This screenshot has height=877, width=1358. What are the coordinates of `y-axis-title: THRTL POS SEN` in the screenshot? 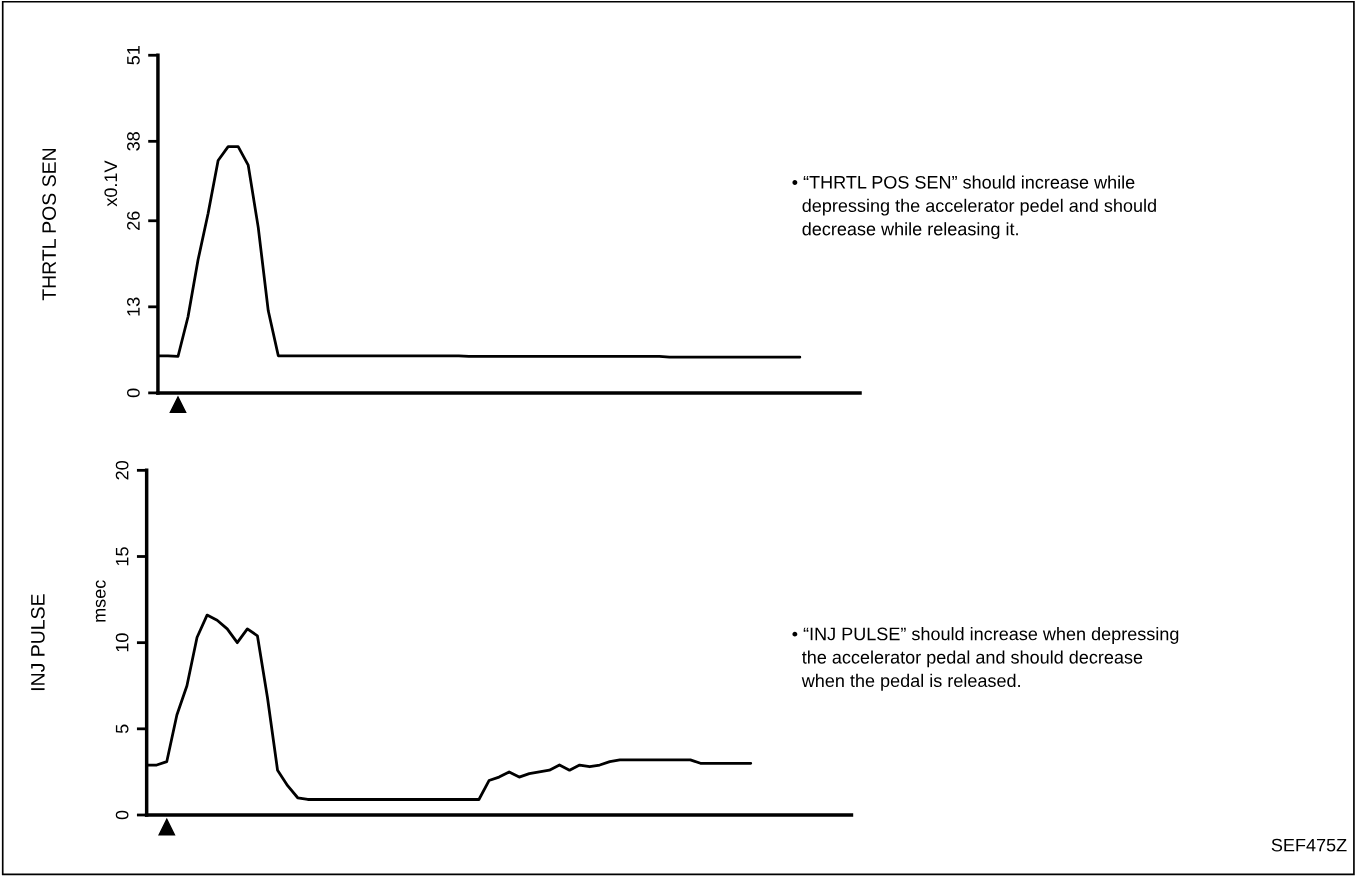 It's located at (49, 224).